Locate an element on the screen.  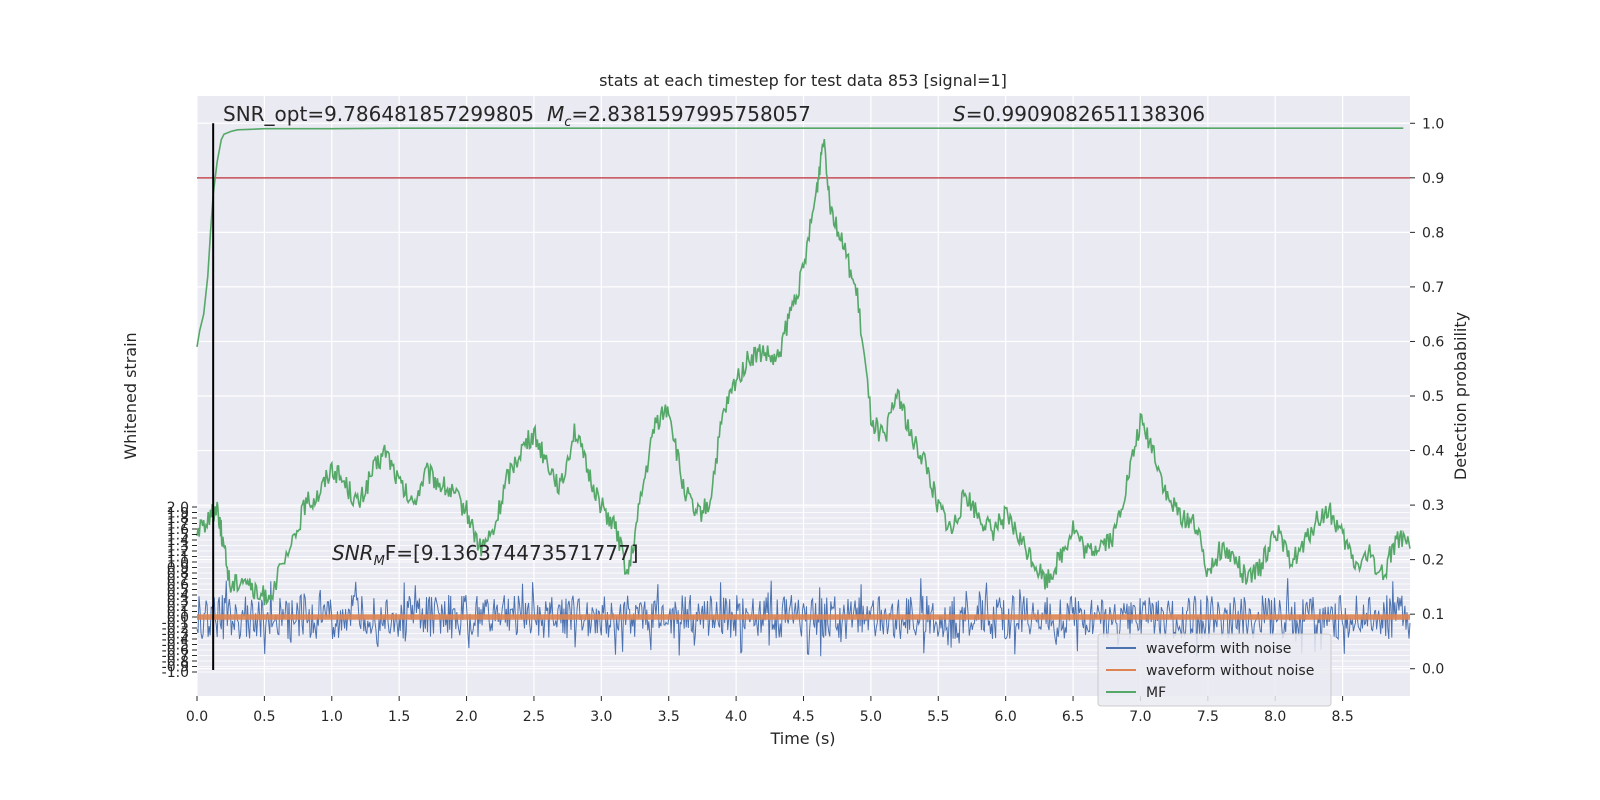
y-left-tick-label: 1.2 is located at coordinates (178, 552).